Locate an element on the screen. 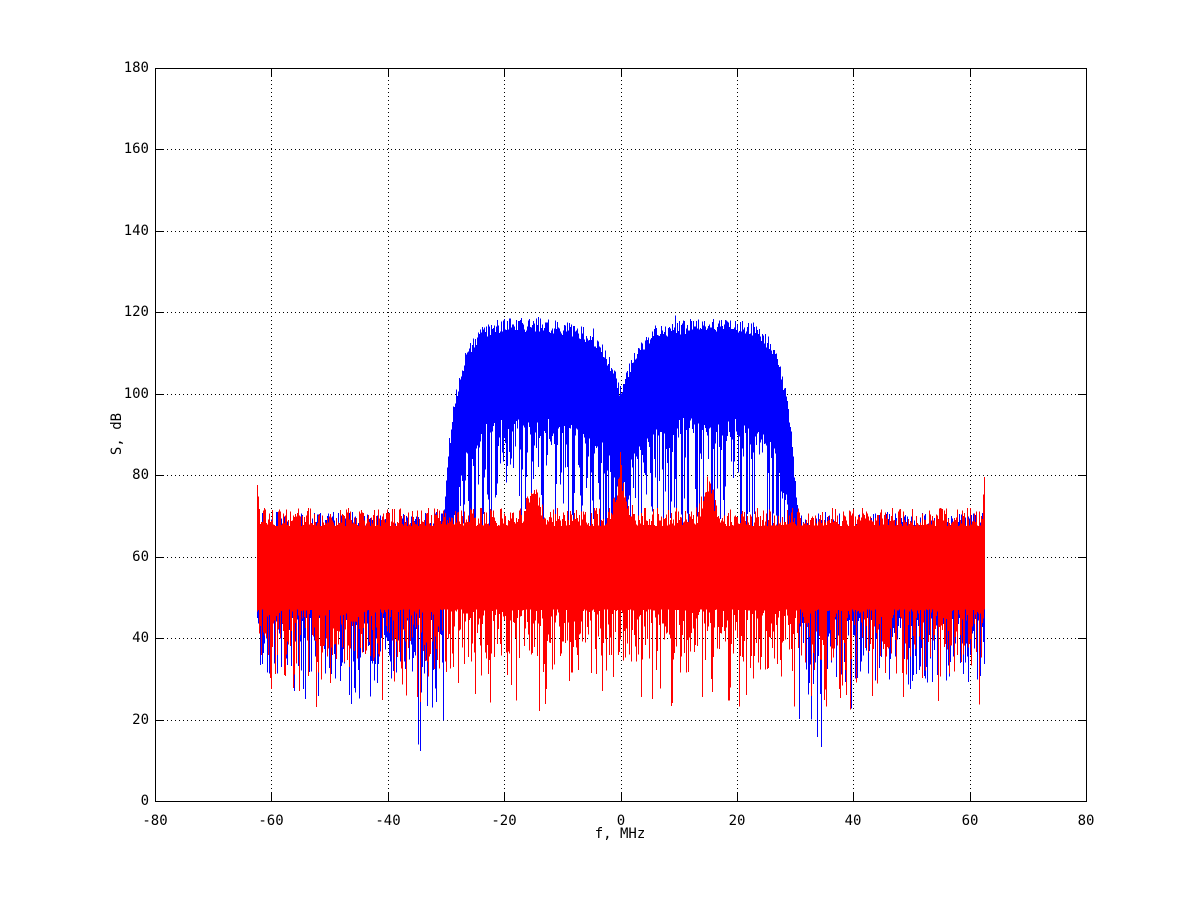 This screenshot has height=901, width=1200. x-tick-label: -80 is located at coordinates (155, 821).